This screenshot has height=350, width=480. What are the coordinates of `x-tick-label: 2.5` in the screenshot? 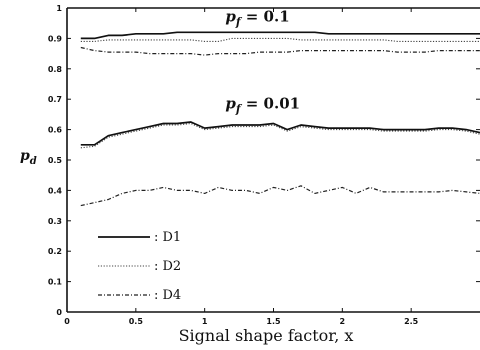 It's located at (411, 321).